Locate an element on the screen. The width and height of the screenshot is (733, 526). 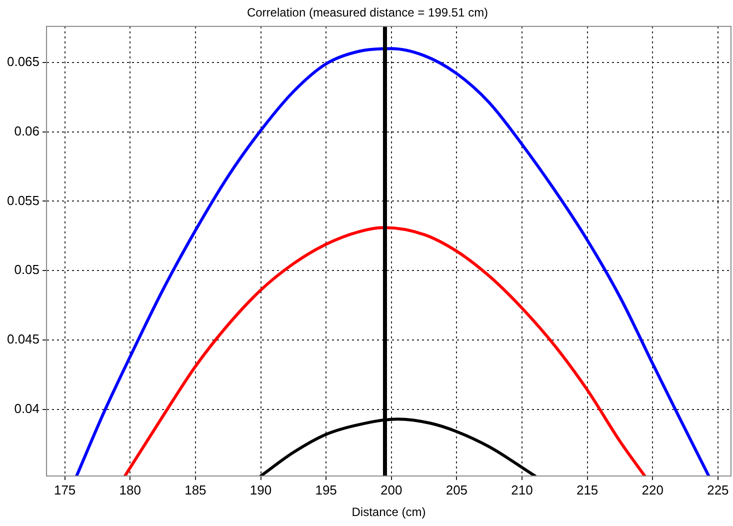
y-tick-label: 0.055 is located at coordinates (23, 200).